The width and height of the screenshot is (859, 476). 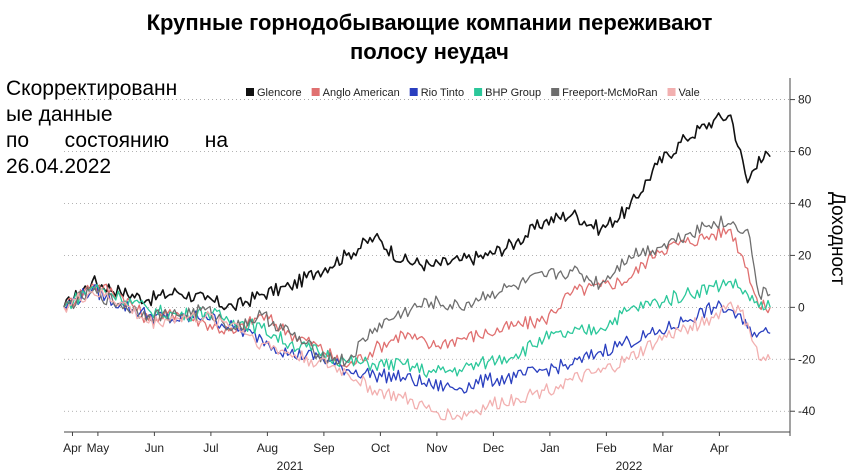 I want to click on x-year-label: 2022, so click(x=629, y=466).